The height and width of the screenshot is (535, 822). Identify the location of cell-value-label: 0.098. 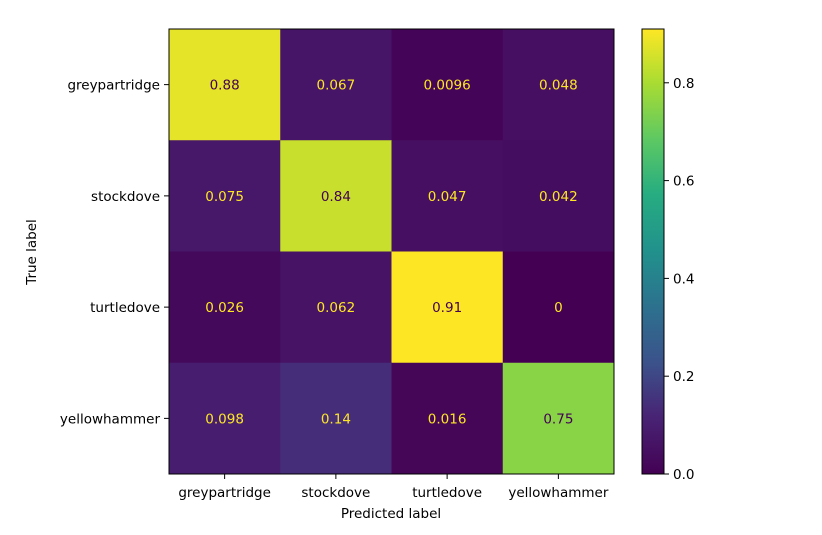
(224, 419).